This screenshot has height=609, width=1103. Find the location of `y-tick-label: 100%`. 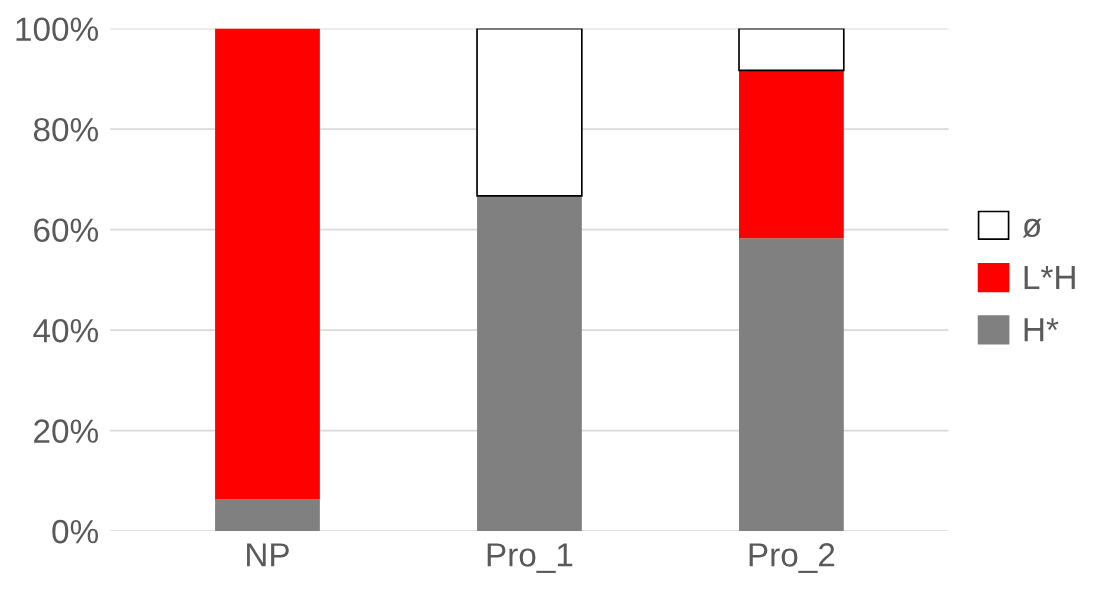

y-tick-label: 100% is located at coordinates (57, 29).